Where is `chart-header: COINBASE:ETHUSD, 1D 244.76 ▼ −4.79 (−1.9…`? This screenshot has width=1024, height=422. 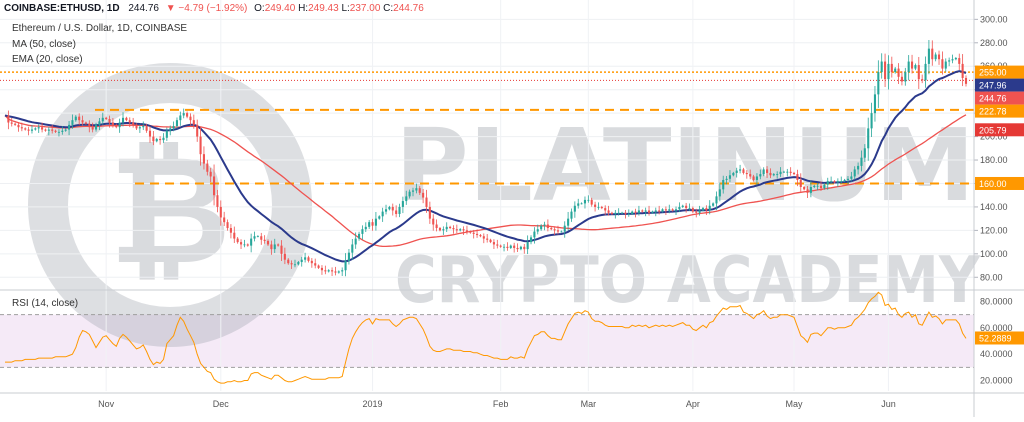 chart-header: COINBASE:ETHUSD, 1D 244.76 ▼ −4.79 (−1.9… is located at coordinates (214, 8).